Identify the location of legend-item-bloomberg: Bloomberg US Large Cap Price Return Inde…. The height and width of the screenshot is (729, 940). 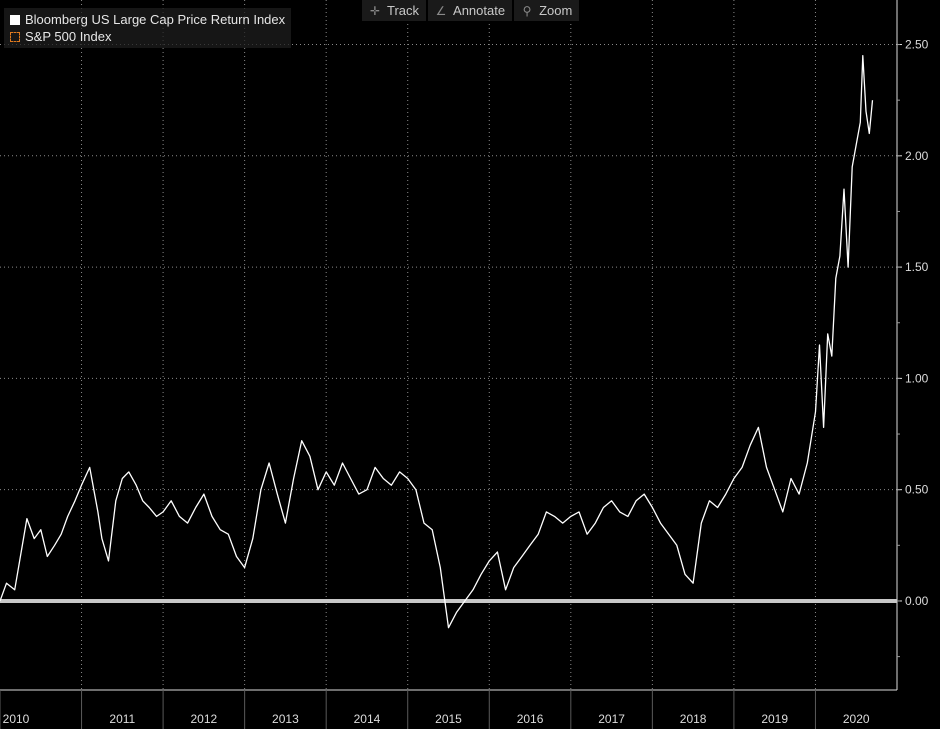
(147, 19).